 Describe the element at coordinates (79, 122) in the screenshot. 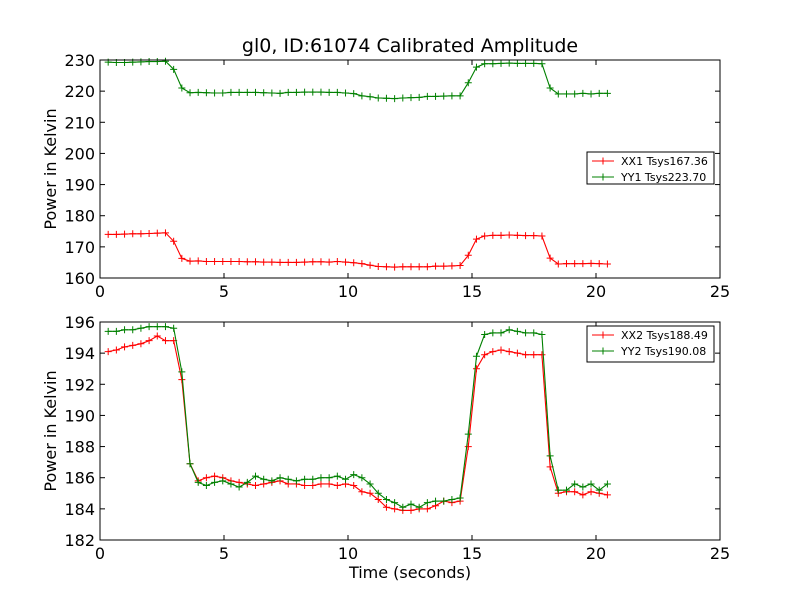

I see `top-y-tick-label: 210` at that location.